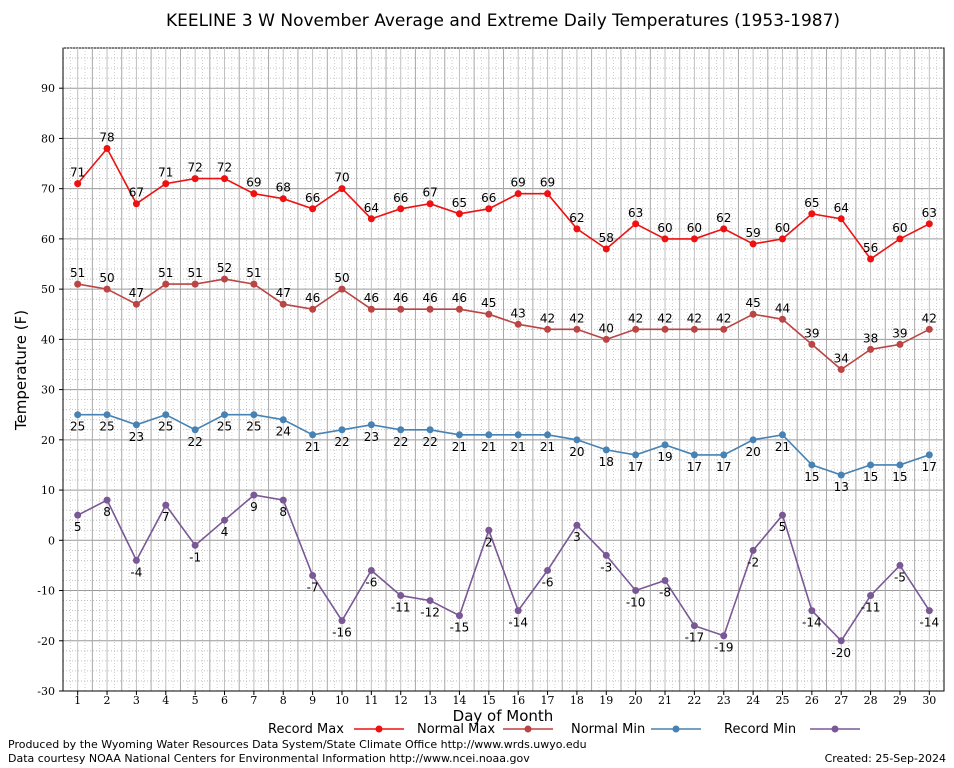 This screenshot has height=768, width=954. I want to click on legend-marker-record-max, so click(379, 729).